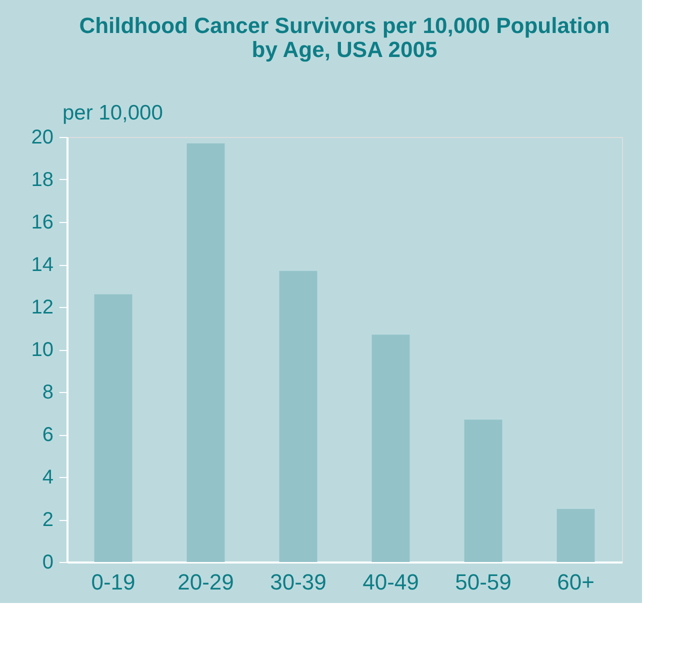 This screenshot has height=649, width=677. What do you see at coordinates (48, 520) in the screenshot?
I see `y-tick-label: 2` at bounding box center [48, 520].